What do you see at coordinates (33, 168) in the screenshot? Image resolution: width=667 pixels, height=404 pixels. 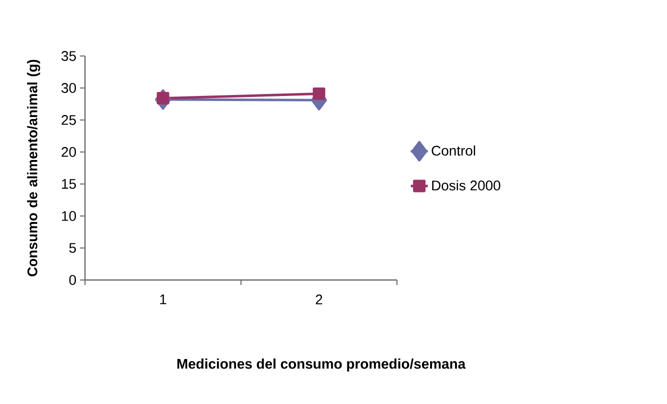 I see `y-axis-title: Consumo de alimento/animal (g)` at bounding box center [33, 168].